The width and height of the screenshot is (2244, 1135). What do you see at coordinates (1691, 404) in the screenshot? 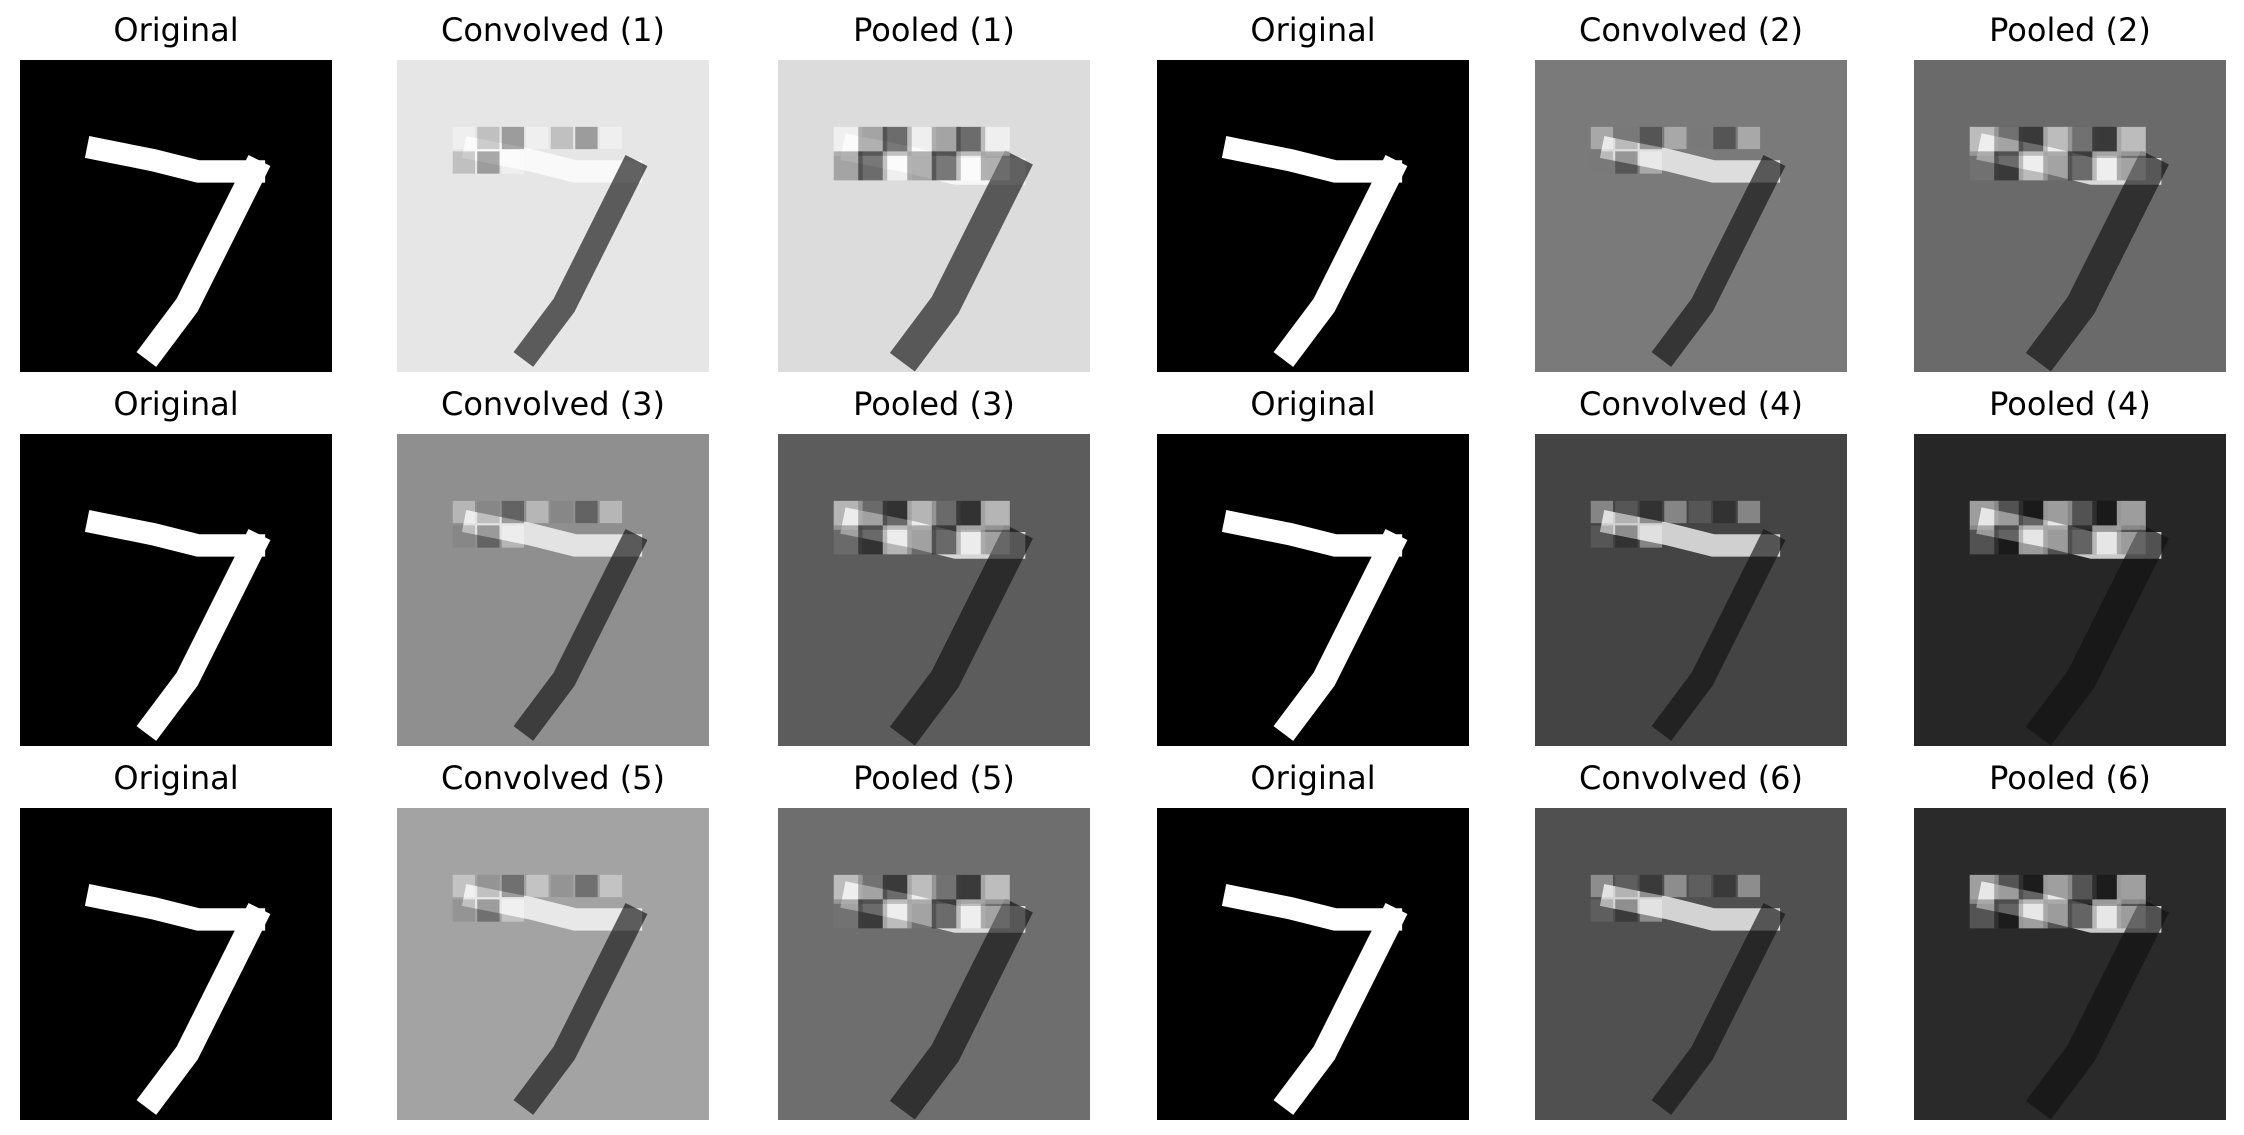
I see `panel-title: Convolved (4)` at bounding box center [1691, 404].